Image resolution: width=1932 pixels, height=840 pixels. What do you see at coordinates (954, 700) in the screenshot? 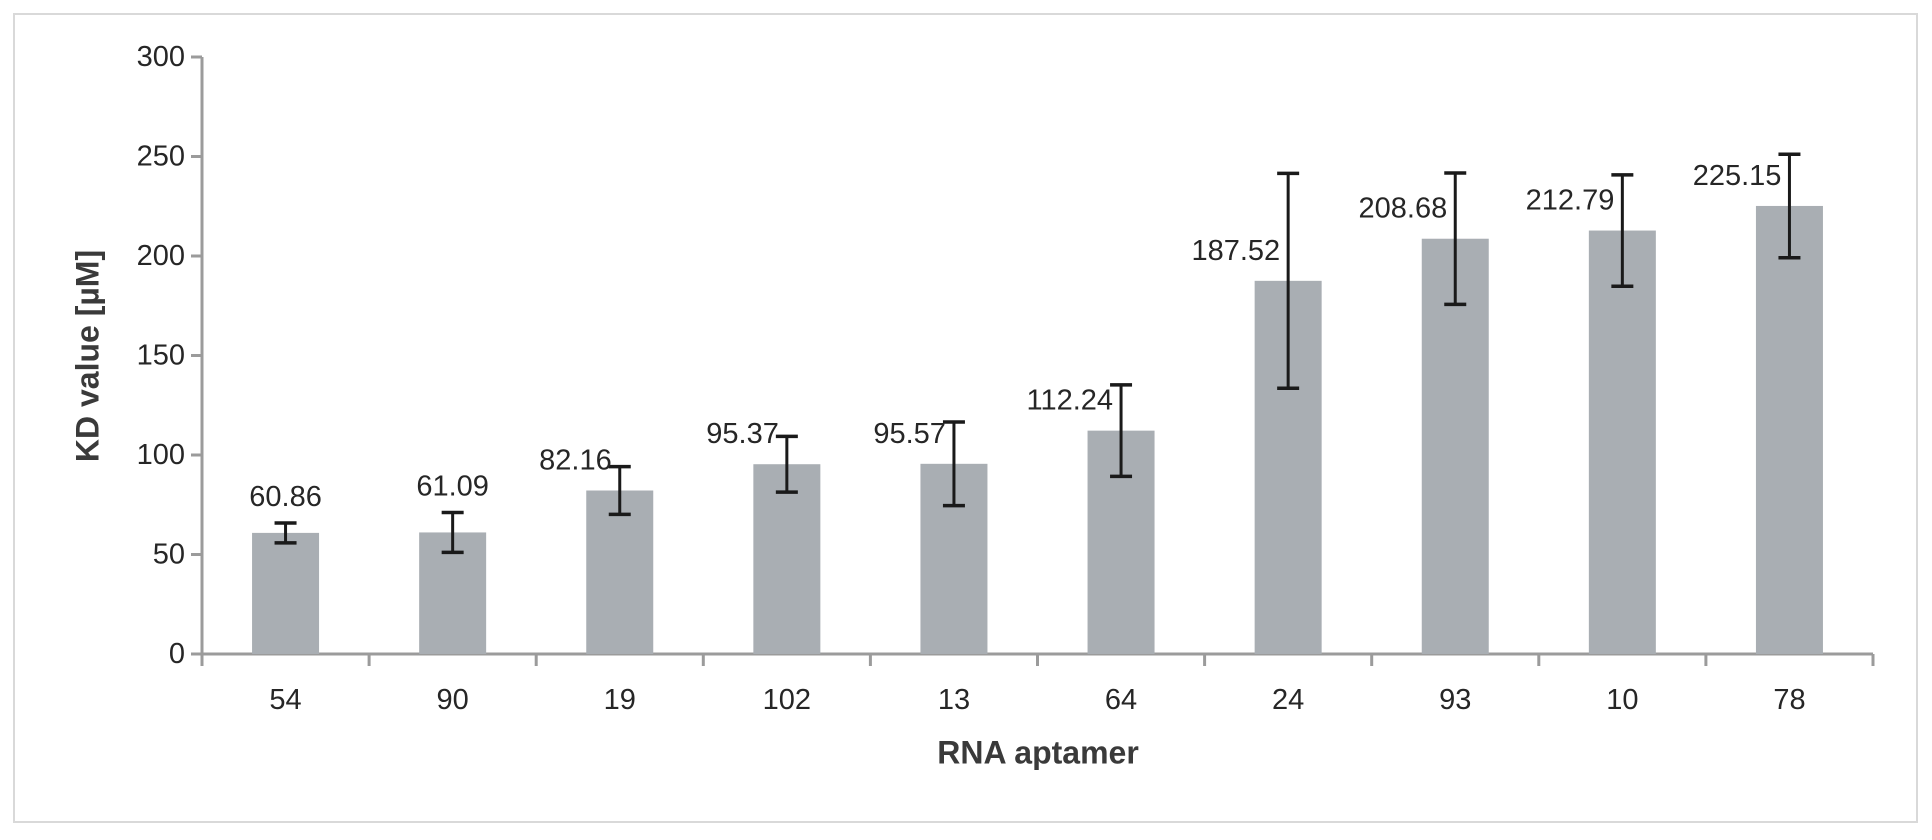
I see `x-tick-label: 13` at bounding box center [954, 700].